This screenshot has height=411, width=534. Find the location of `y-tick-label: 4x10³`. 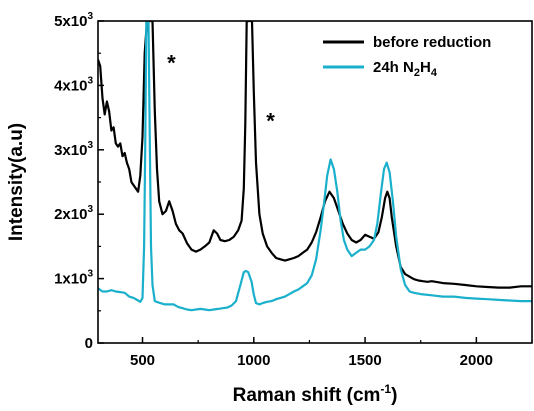

y-tick-label: 4x10³ is located at coordinates (73, 84).